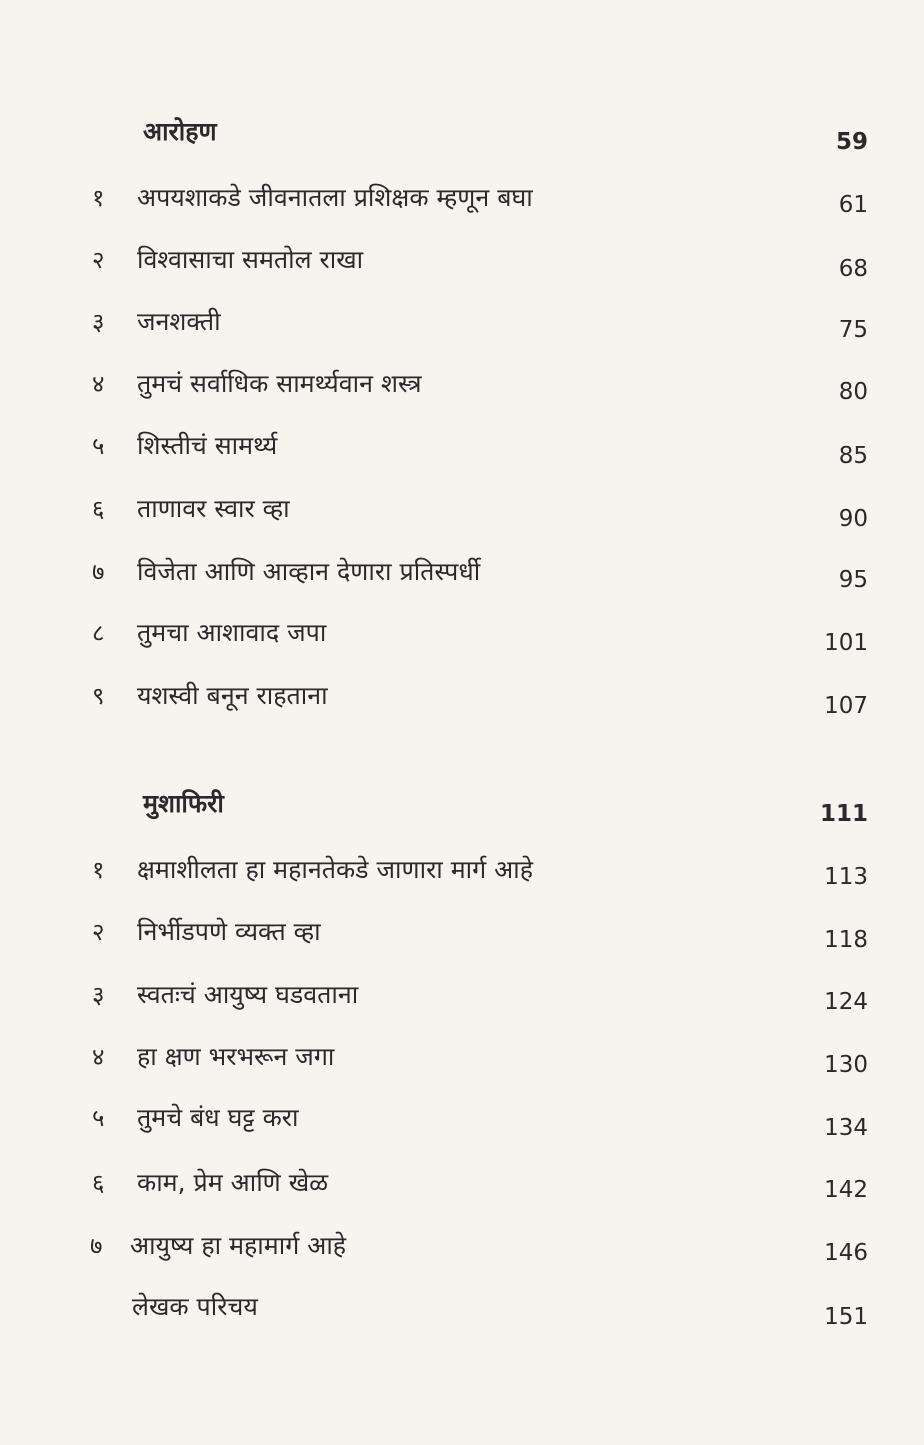 The height and width of the screenshot is (1445, 924). Describe the element at coordinates (846, 940) in the screenshot. I see `page-number: 118` at that location.